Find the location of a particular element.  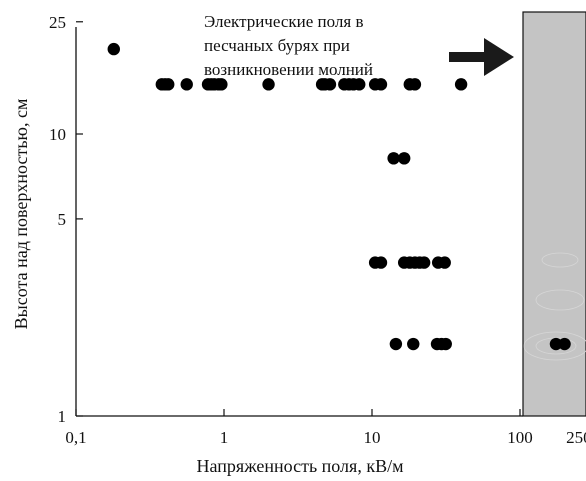

y-axis-title: Высота над поверхностью, см is located at coordinates (21, 214).